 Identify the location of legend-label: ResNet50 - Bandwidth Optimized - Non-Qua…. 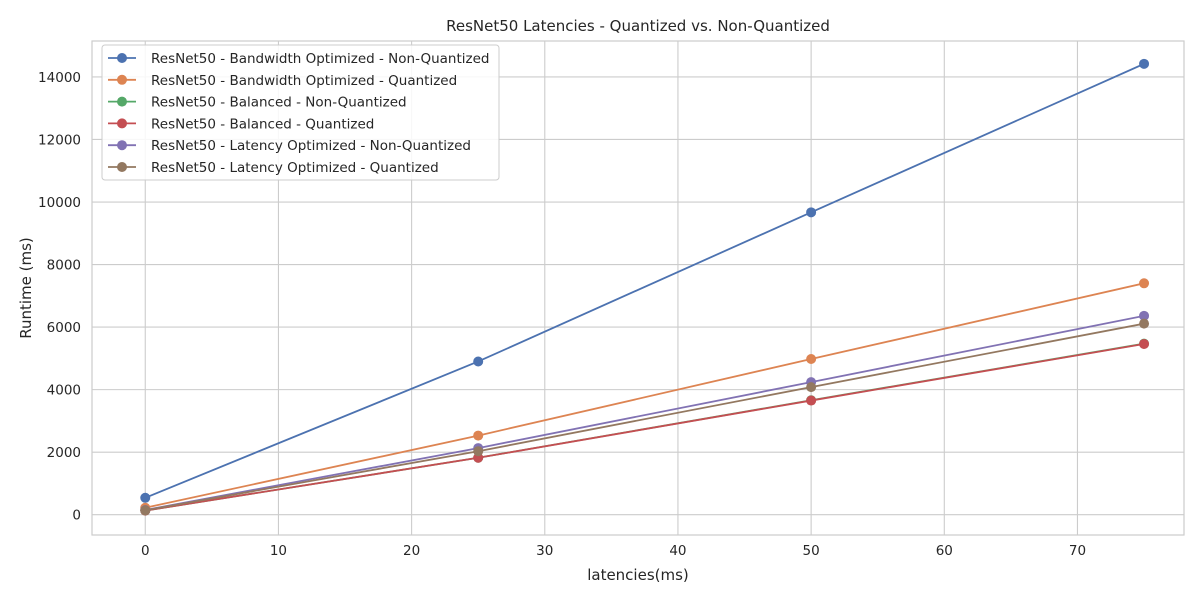
(320, 59).